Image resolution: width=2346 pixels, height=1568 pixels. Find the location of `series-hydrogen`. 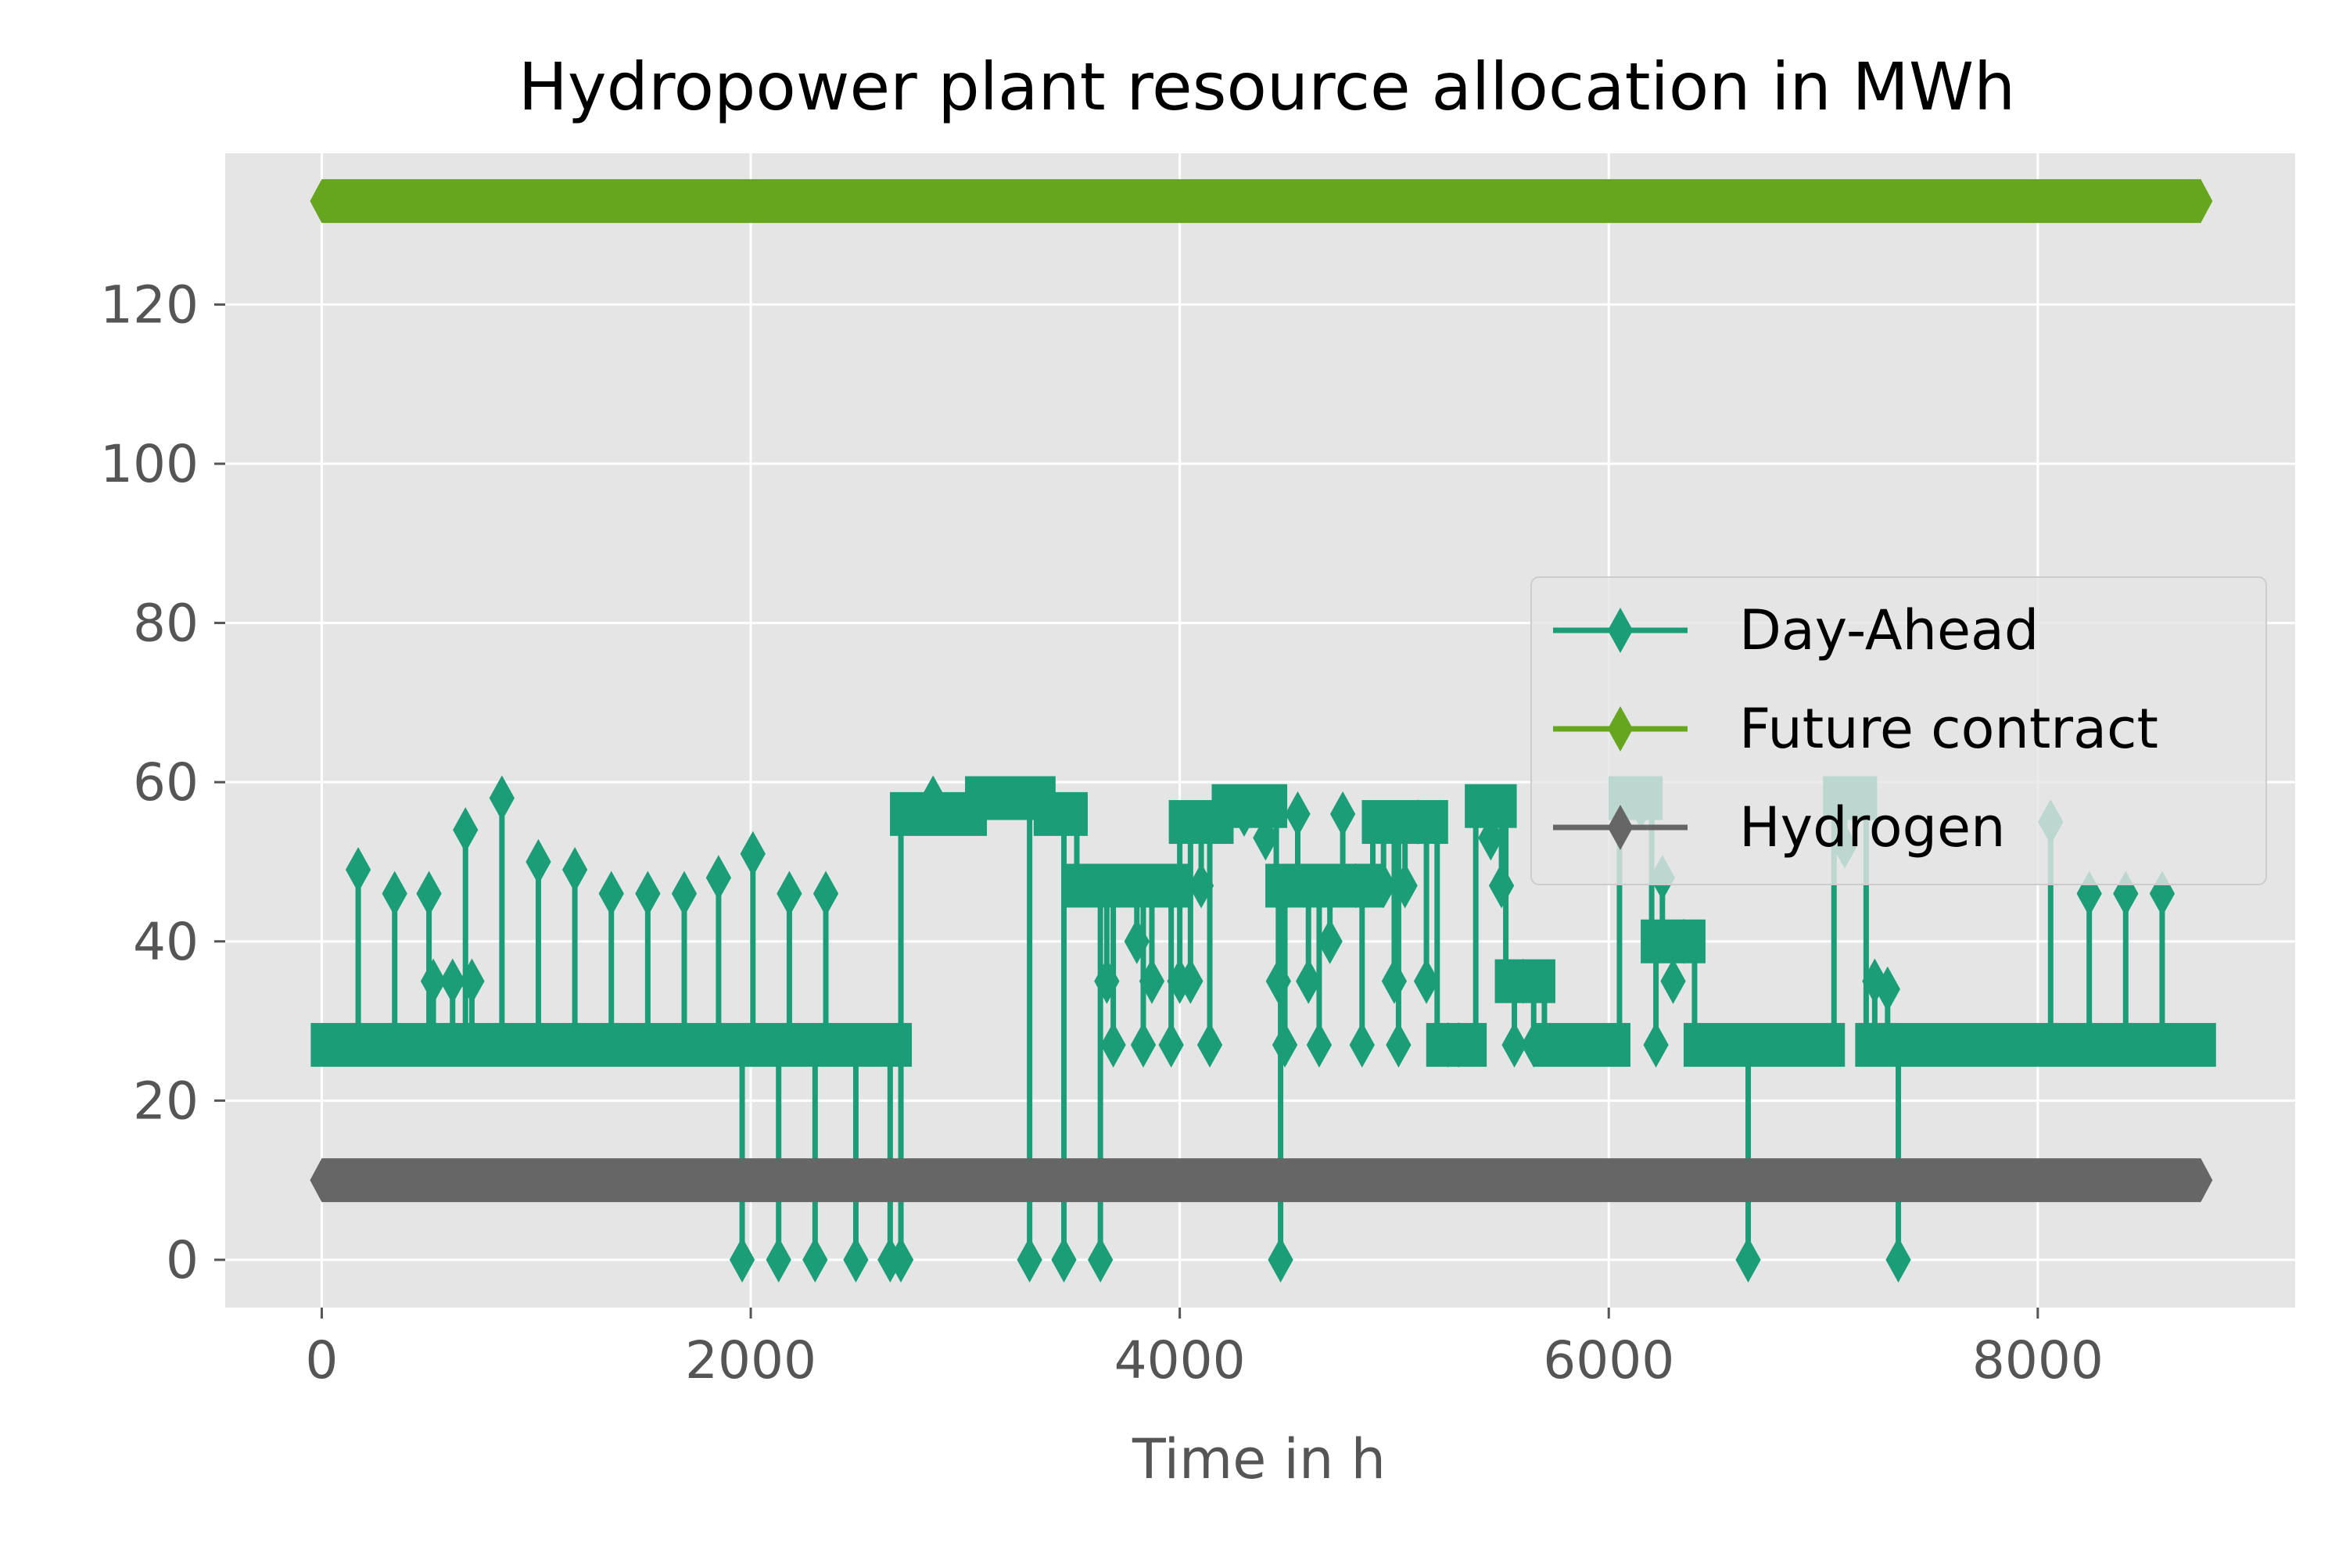

series-hydrogen is located at coordinates (1262, 1180).